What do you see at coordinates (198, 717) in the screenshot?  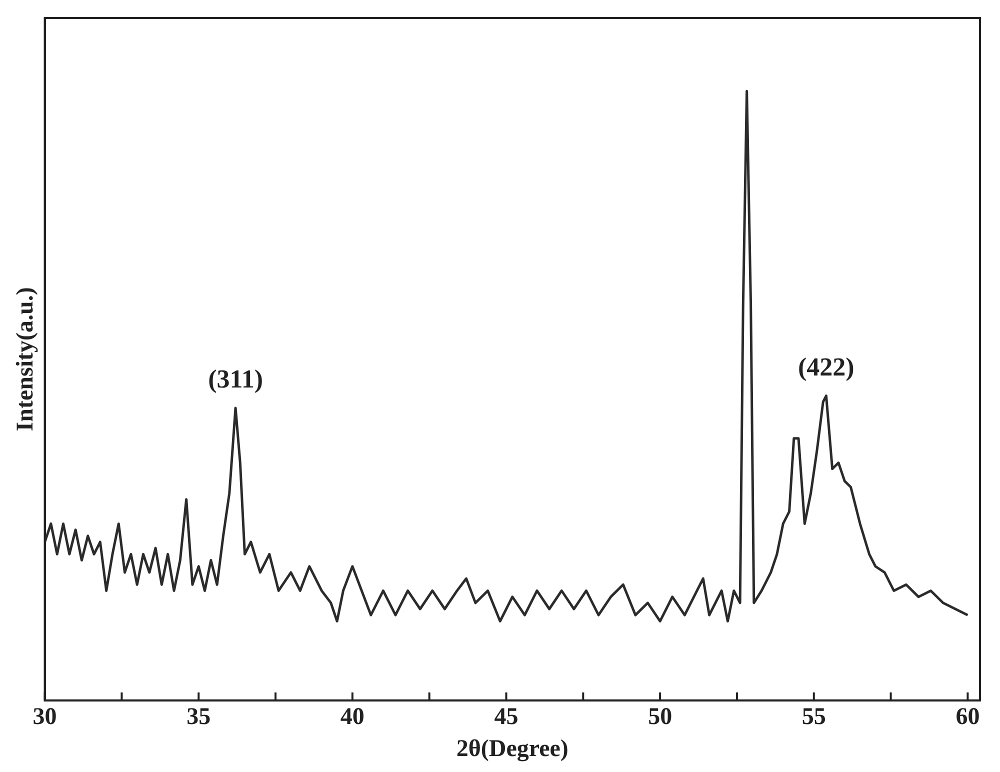 I see `x-tick-label: 35` at bounding box center [198, 717].